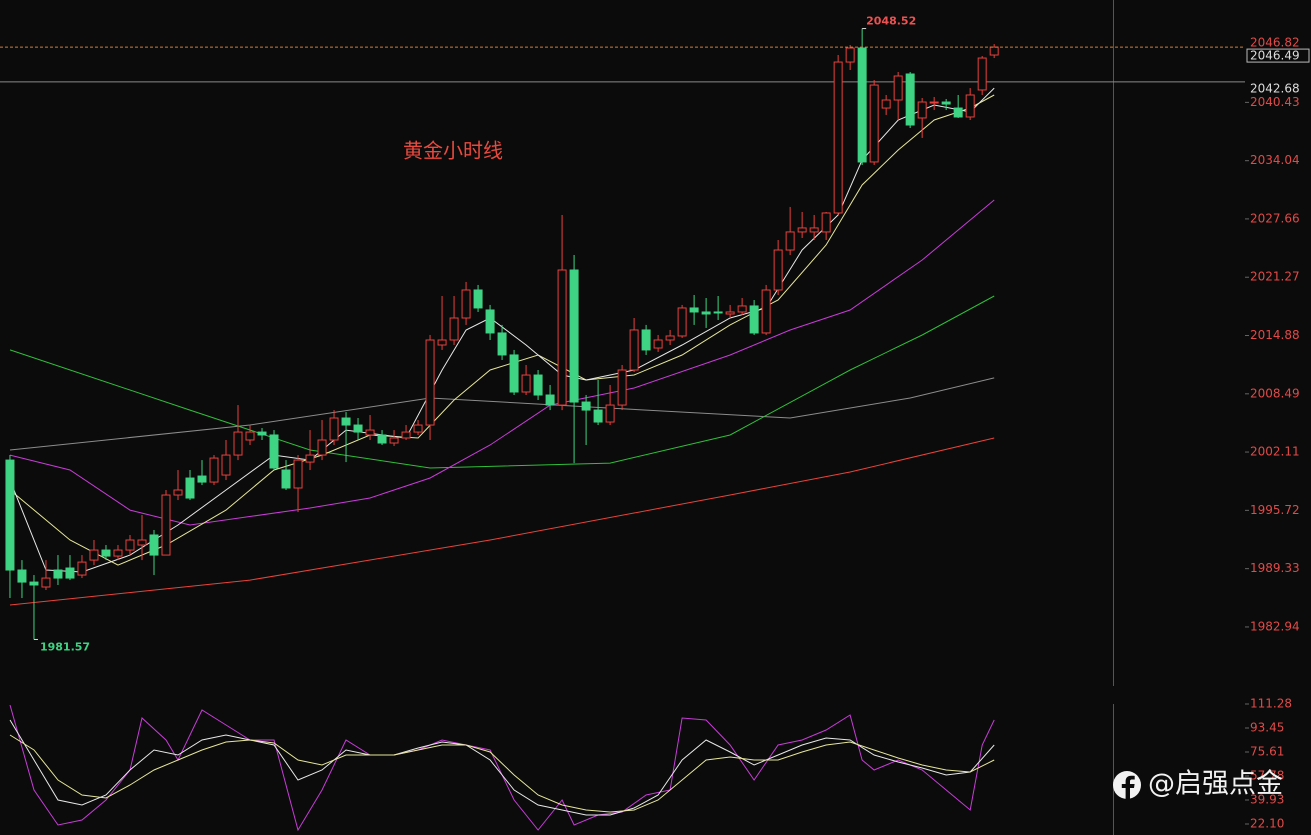 This screenshot has width=1311, height=835. I want to click on high-label: 2048.52, so click(891, 21).